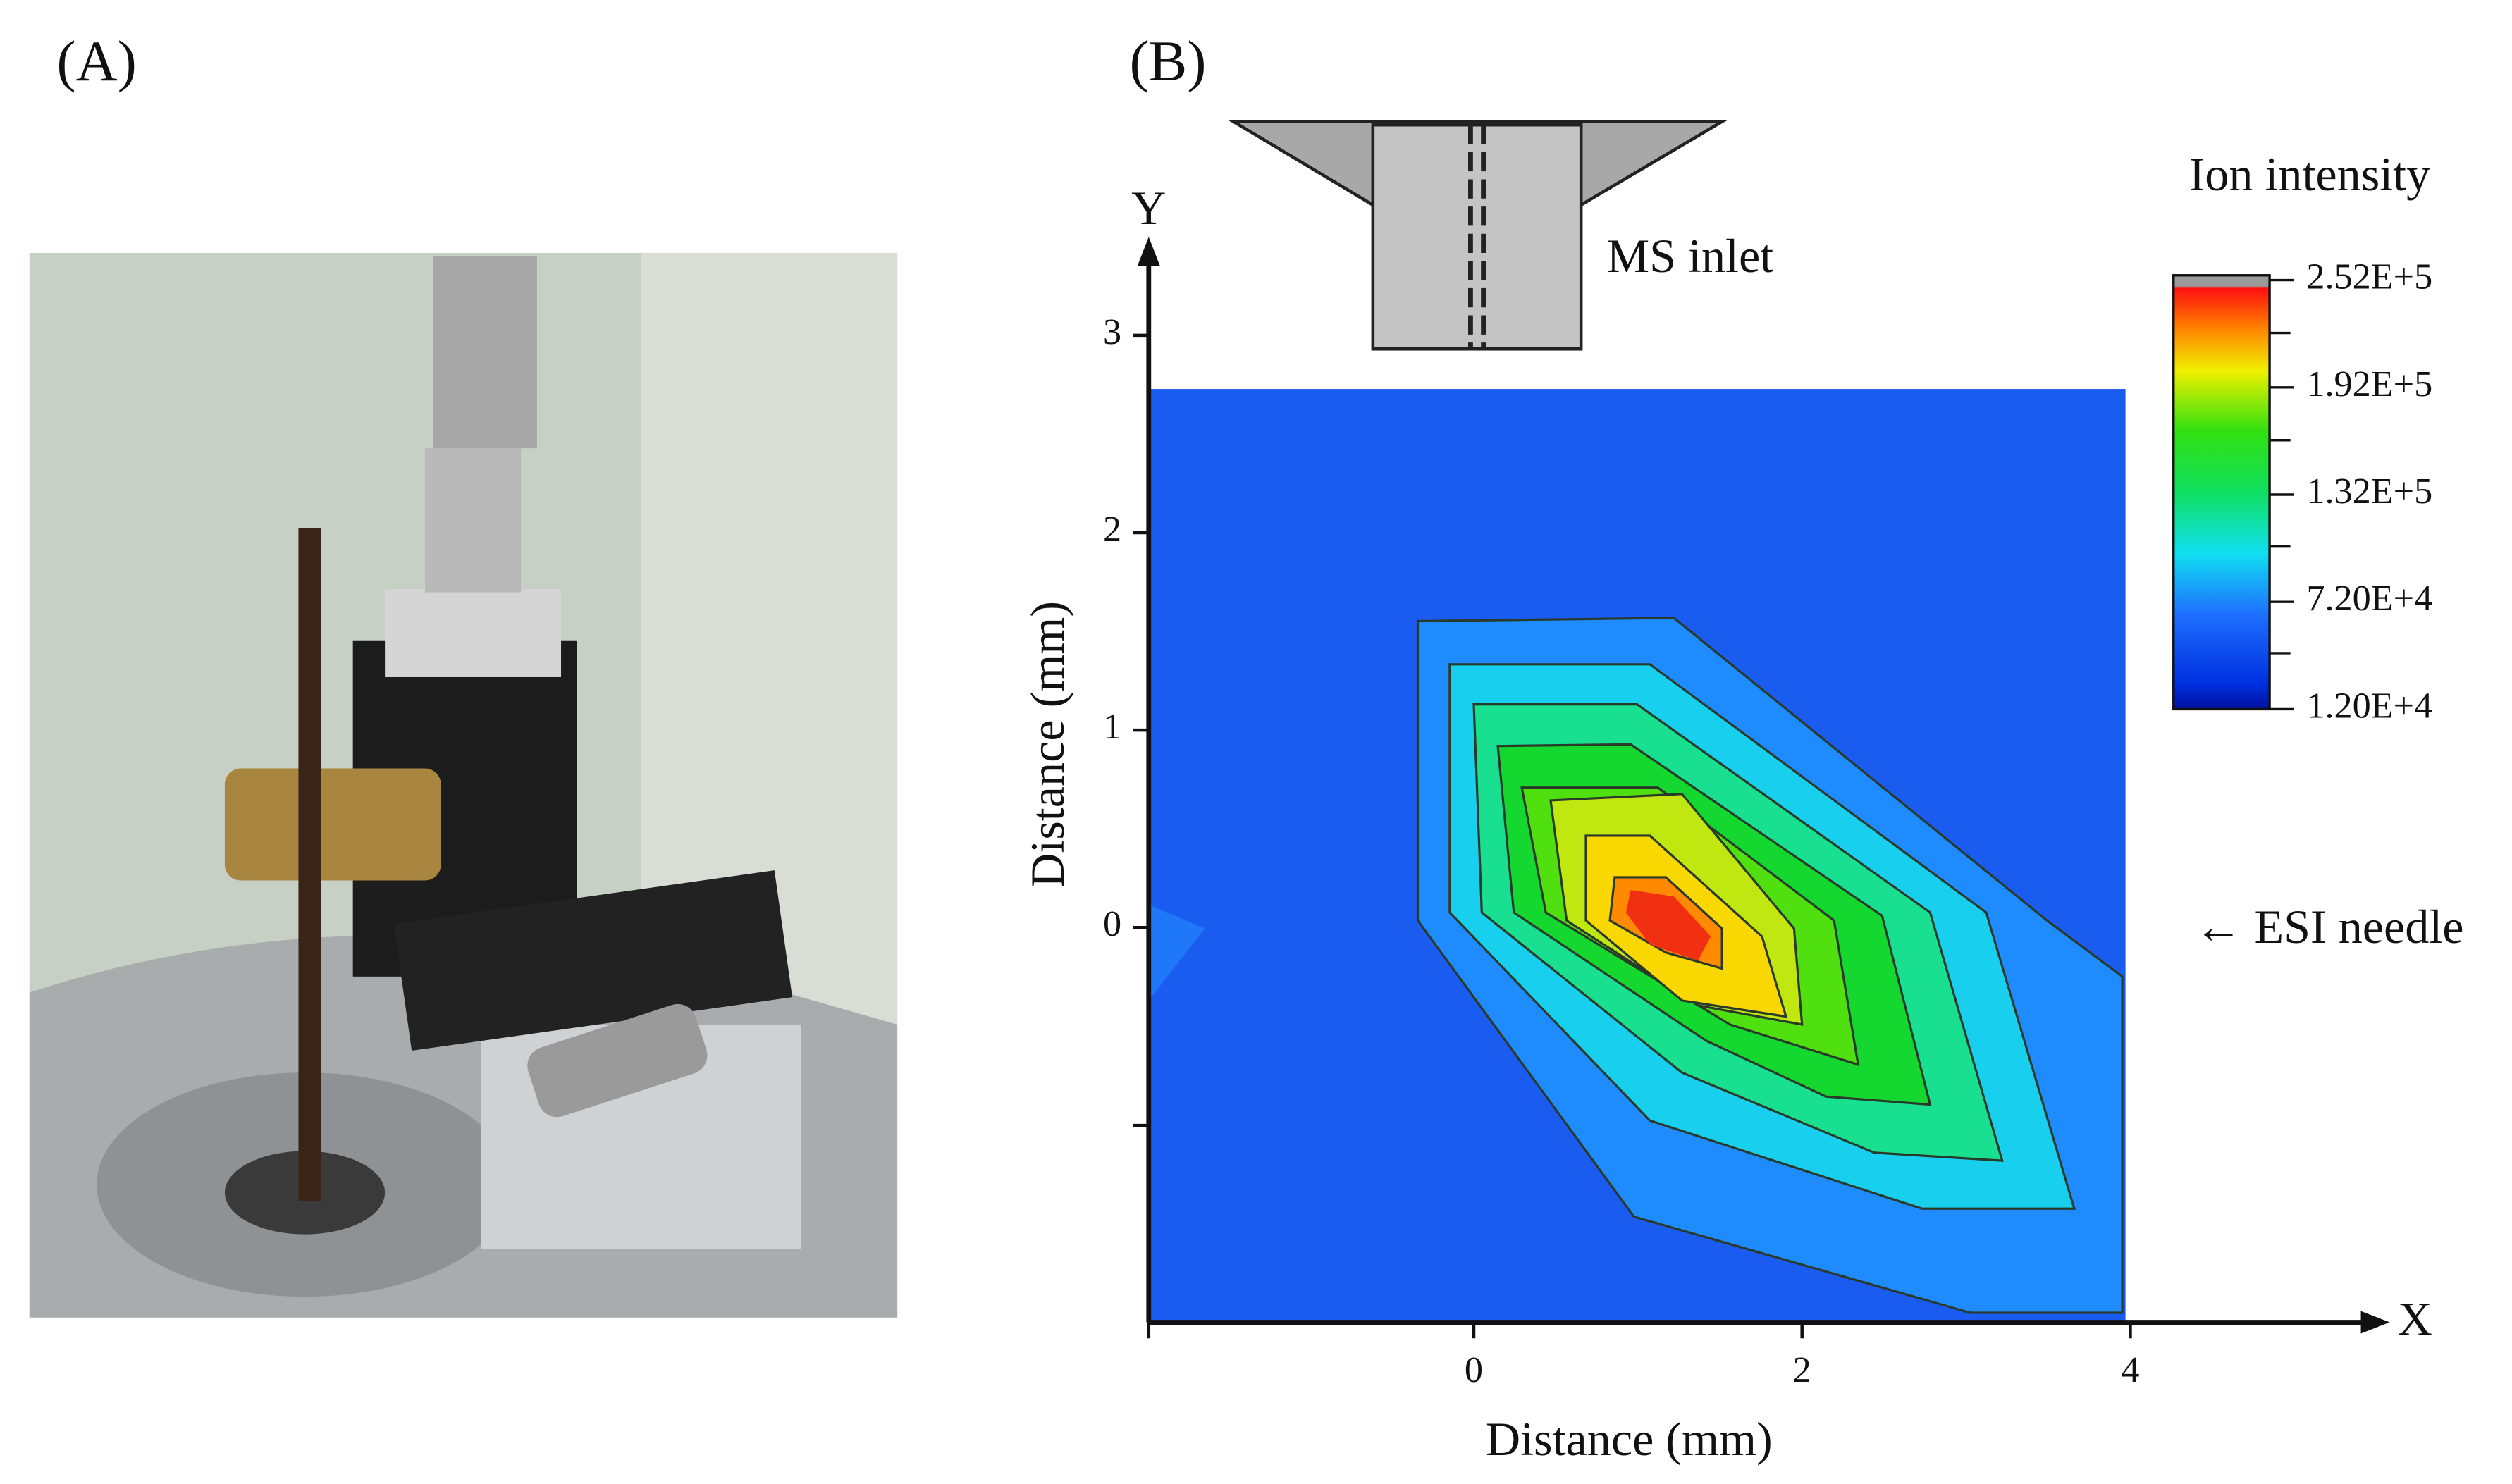 The height and width of the screenshot is (1484, 2512). Describe the element at coordinates (1474, 1369) in the screenshot. I see `x-tick-label: 0` at that location.